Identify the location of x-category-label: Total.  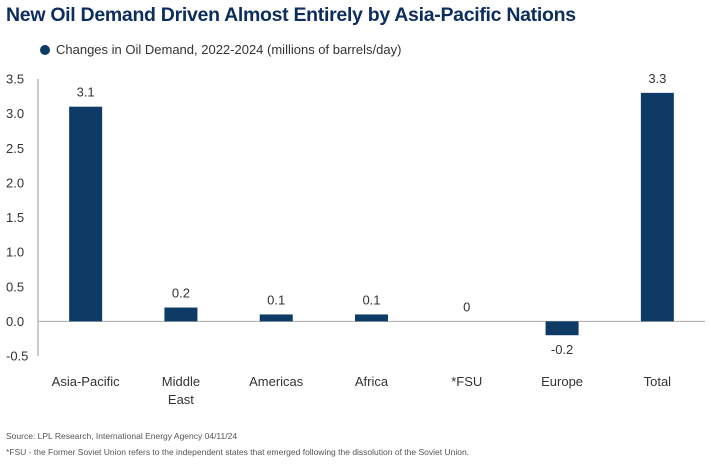
(658, 381).